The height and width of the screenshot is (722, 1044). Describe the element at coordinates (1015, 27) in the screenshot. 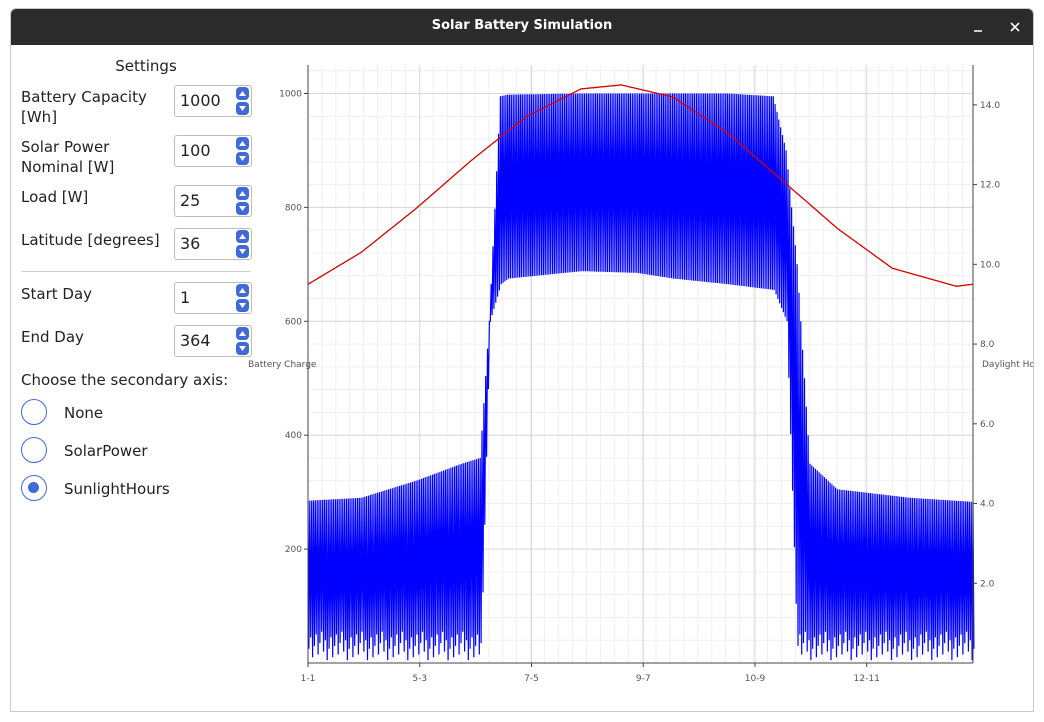

I see `close-icon` at that location.